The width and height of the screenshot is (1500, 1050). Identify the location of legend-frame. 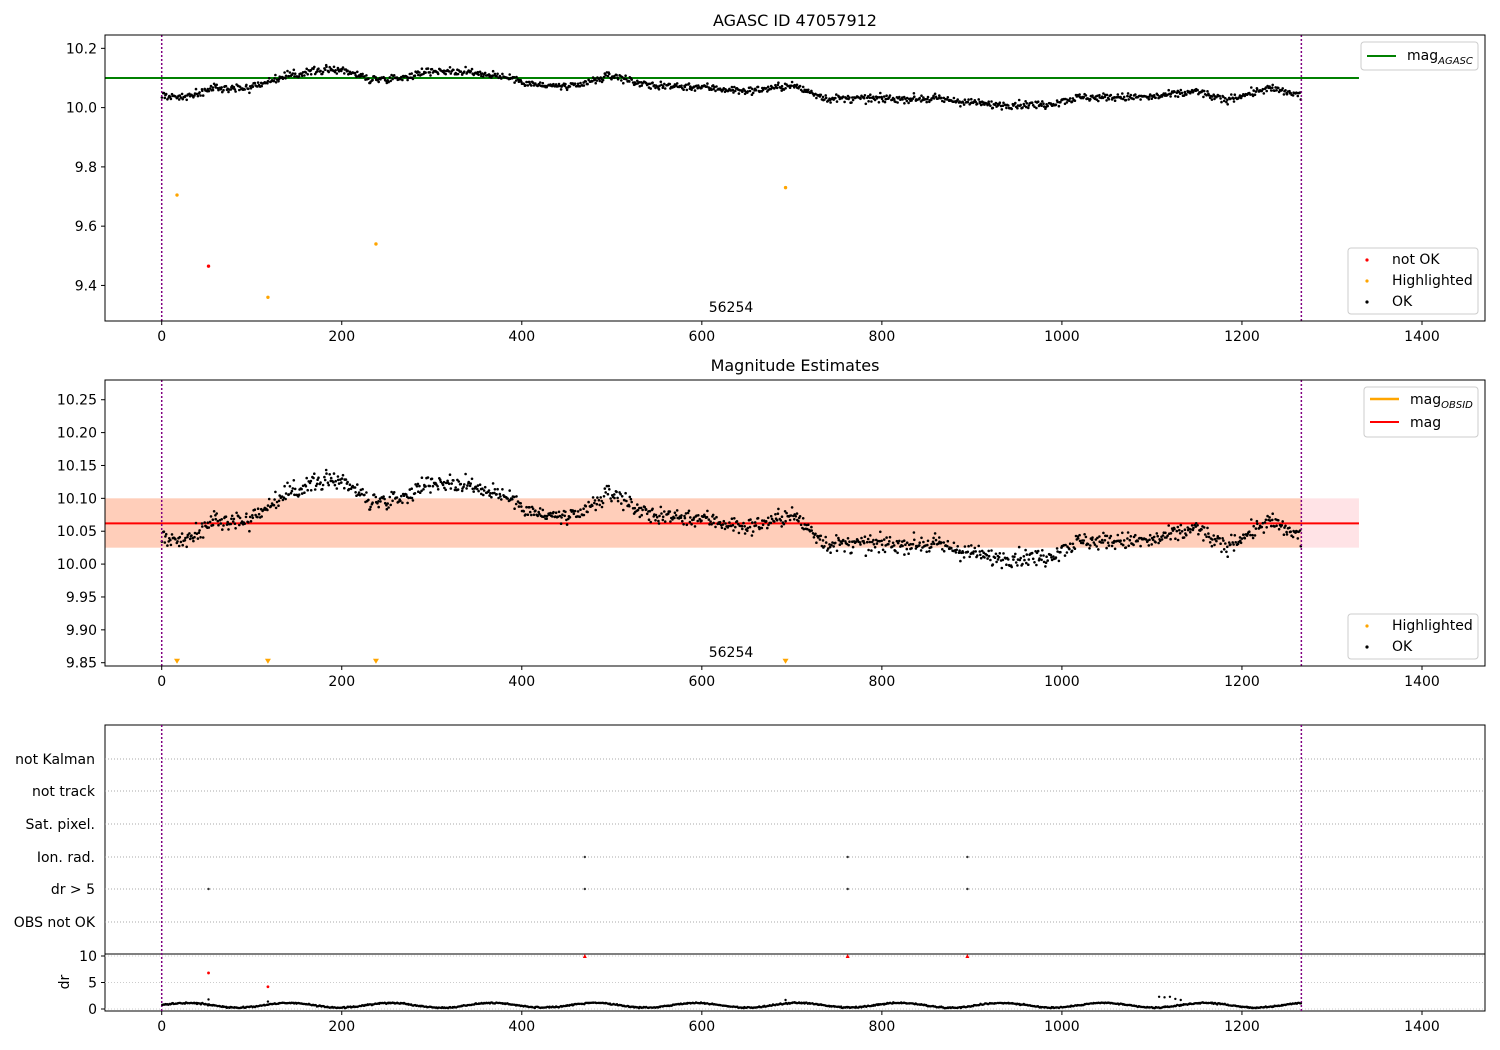
(1419, 56).